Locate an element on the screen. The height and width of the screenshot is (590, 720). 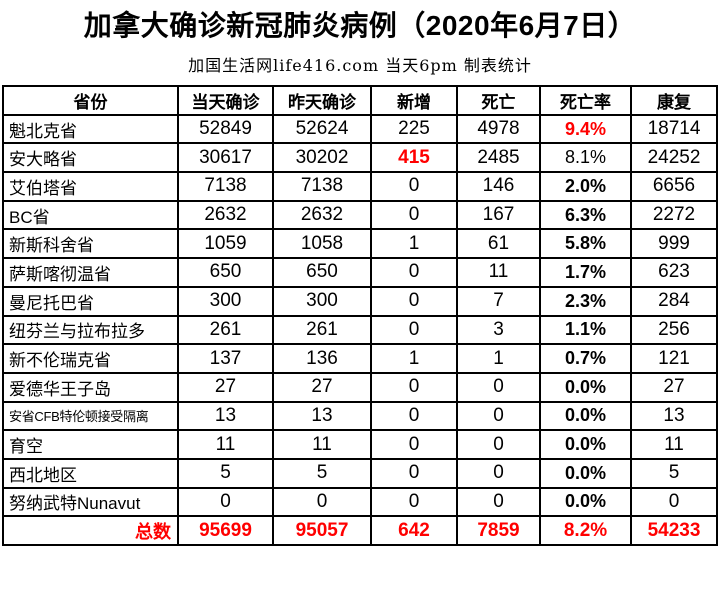
province-name: 萨斯喀彻温省 is located at coordinates (90, 272).